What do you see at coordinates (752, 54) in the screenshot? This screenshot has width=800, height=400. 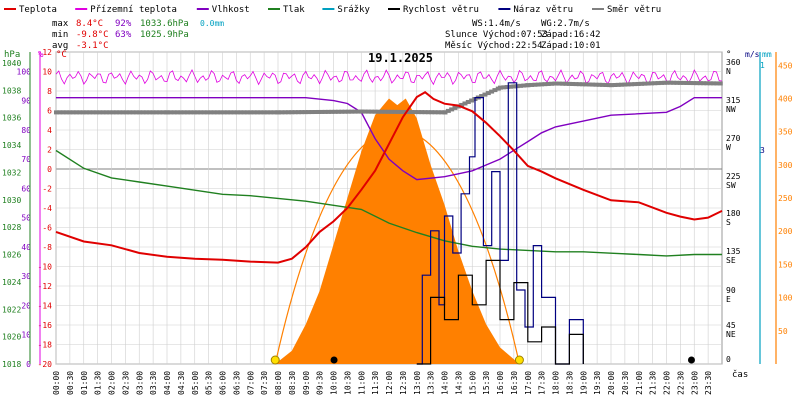 I see `unit-ms: m/s` at bounding box center [752, 54].